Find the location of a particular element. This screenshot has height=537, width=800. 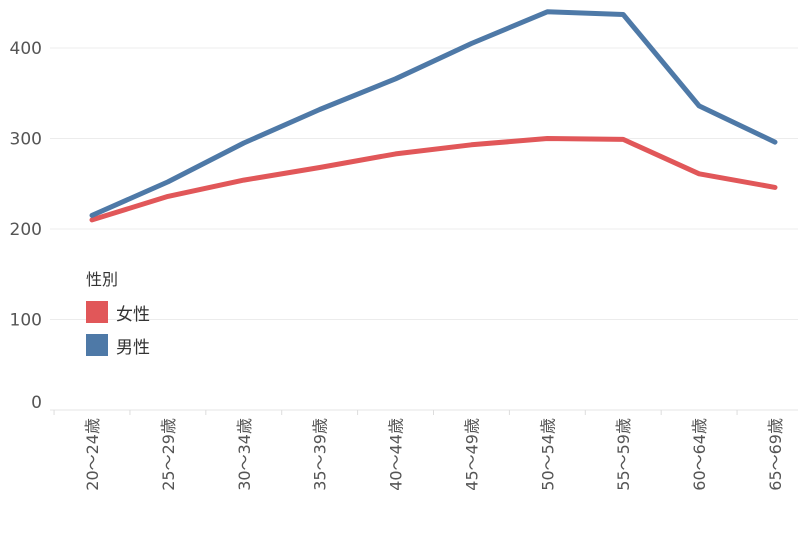

x-tick-label: 30～34歳 is located at coordinates (244, 454).